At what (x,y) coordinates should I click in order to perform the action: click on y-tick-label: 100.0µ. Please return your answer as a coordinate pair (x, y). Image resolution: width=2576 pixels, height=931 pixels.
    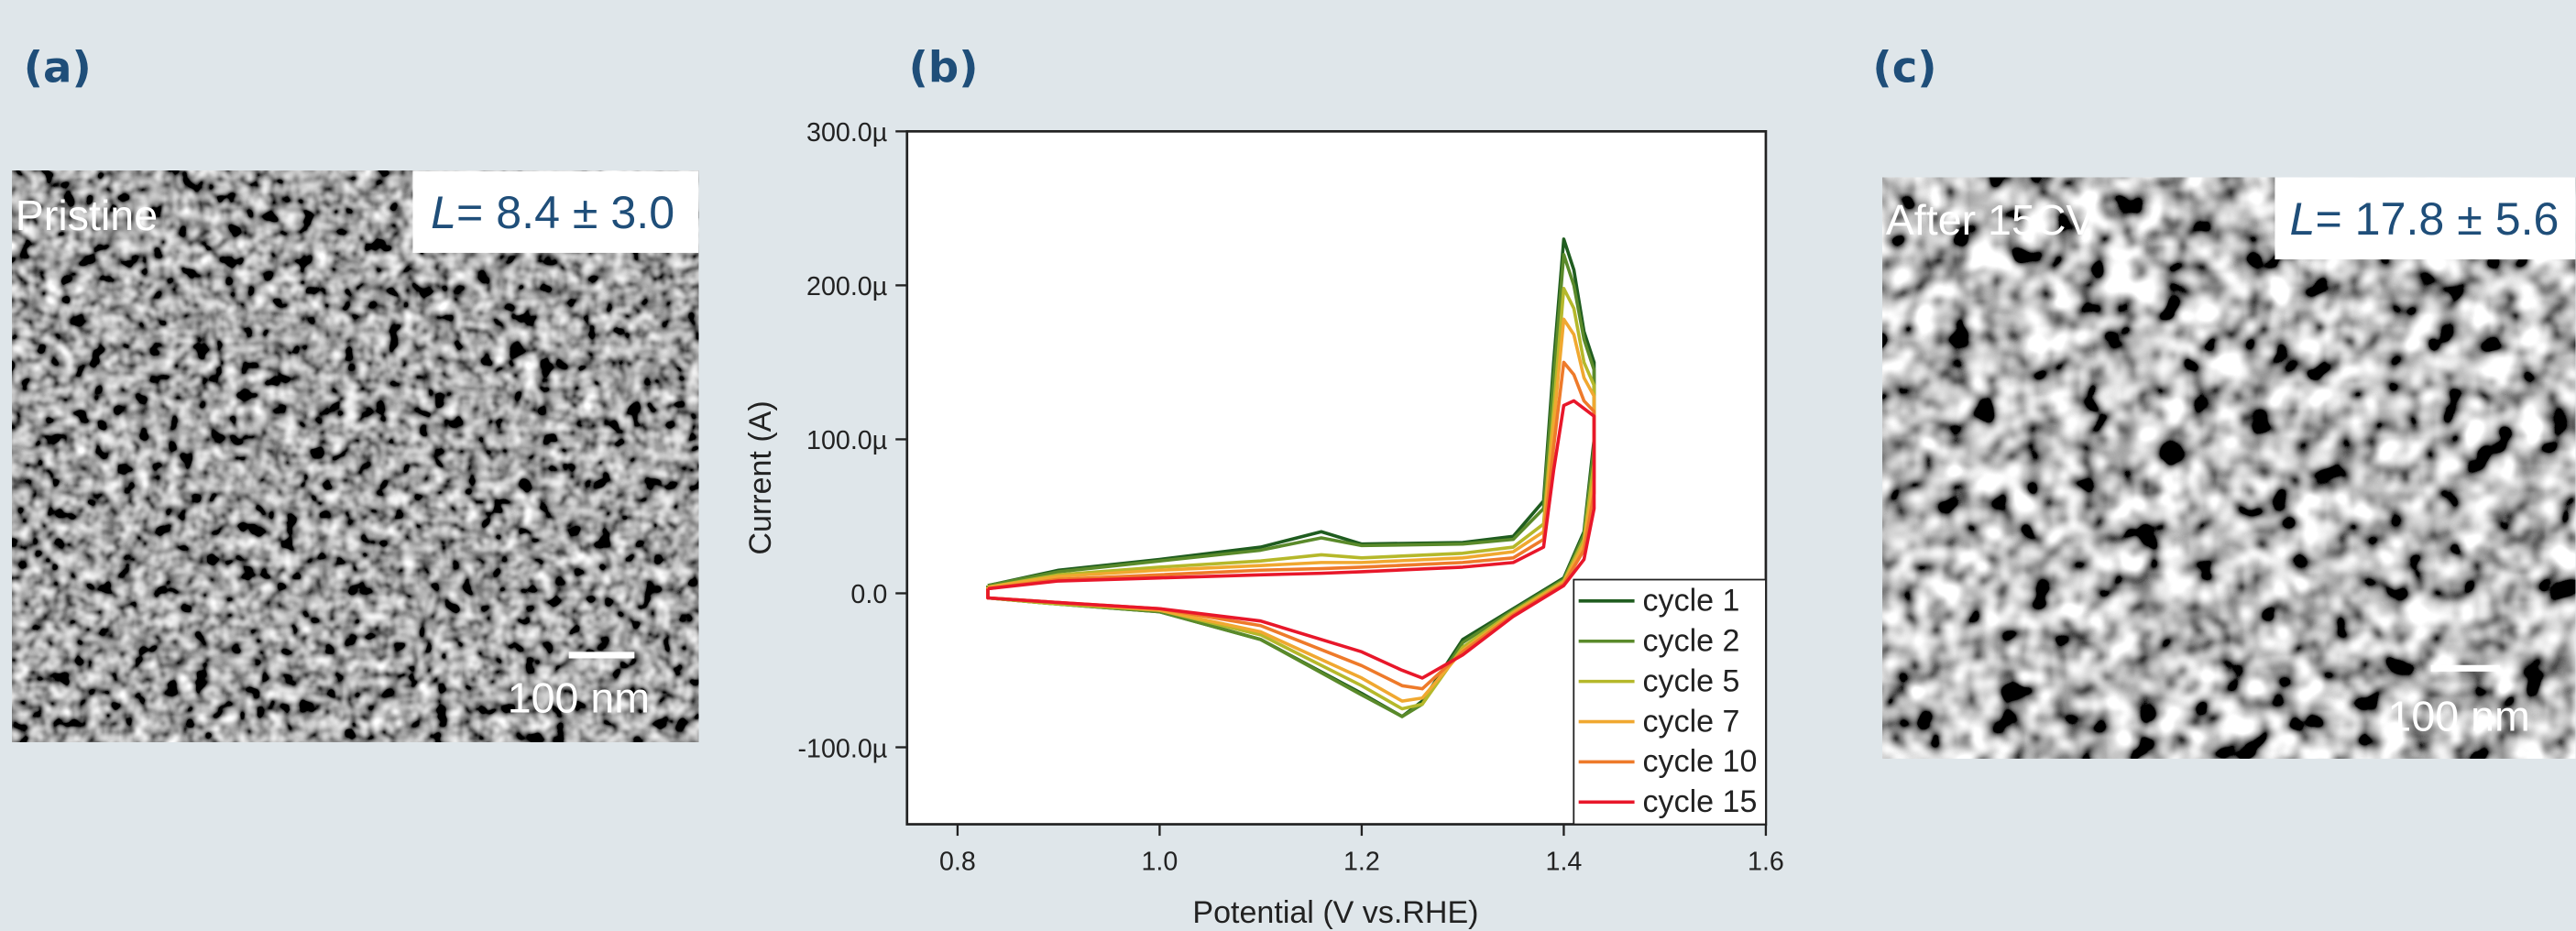
    Looking at the image, I should click on (846, 441).